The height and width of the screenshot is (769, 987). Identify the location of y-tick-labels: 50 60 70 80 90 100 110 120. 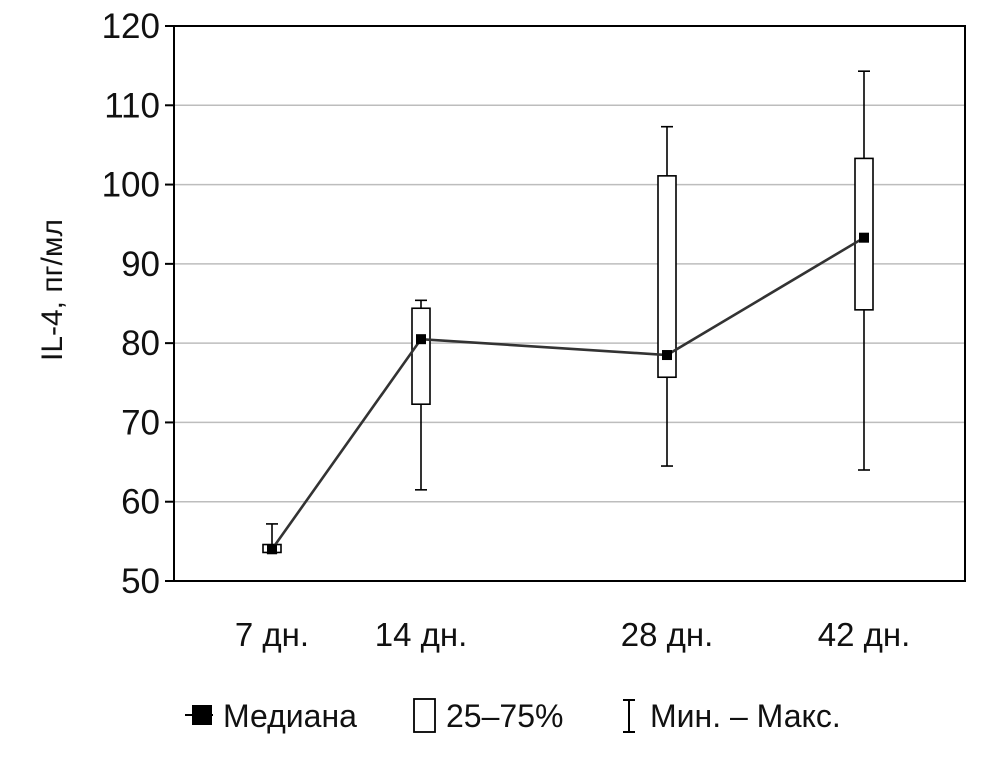
(138, 304).